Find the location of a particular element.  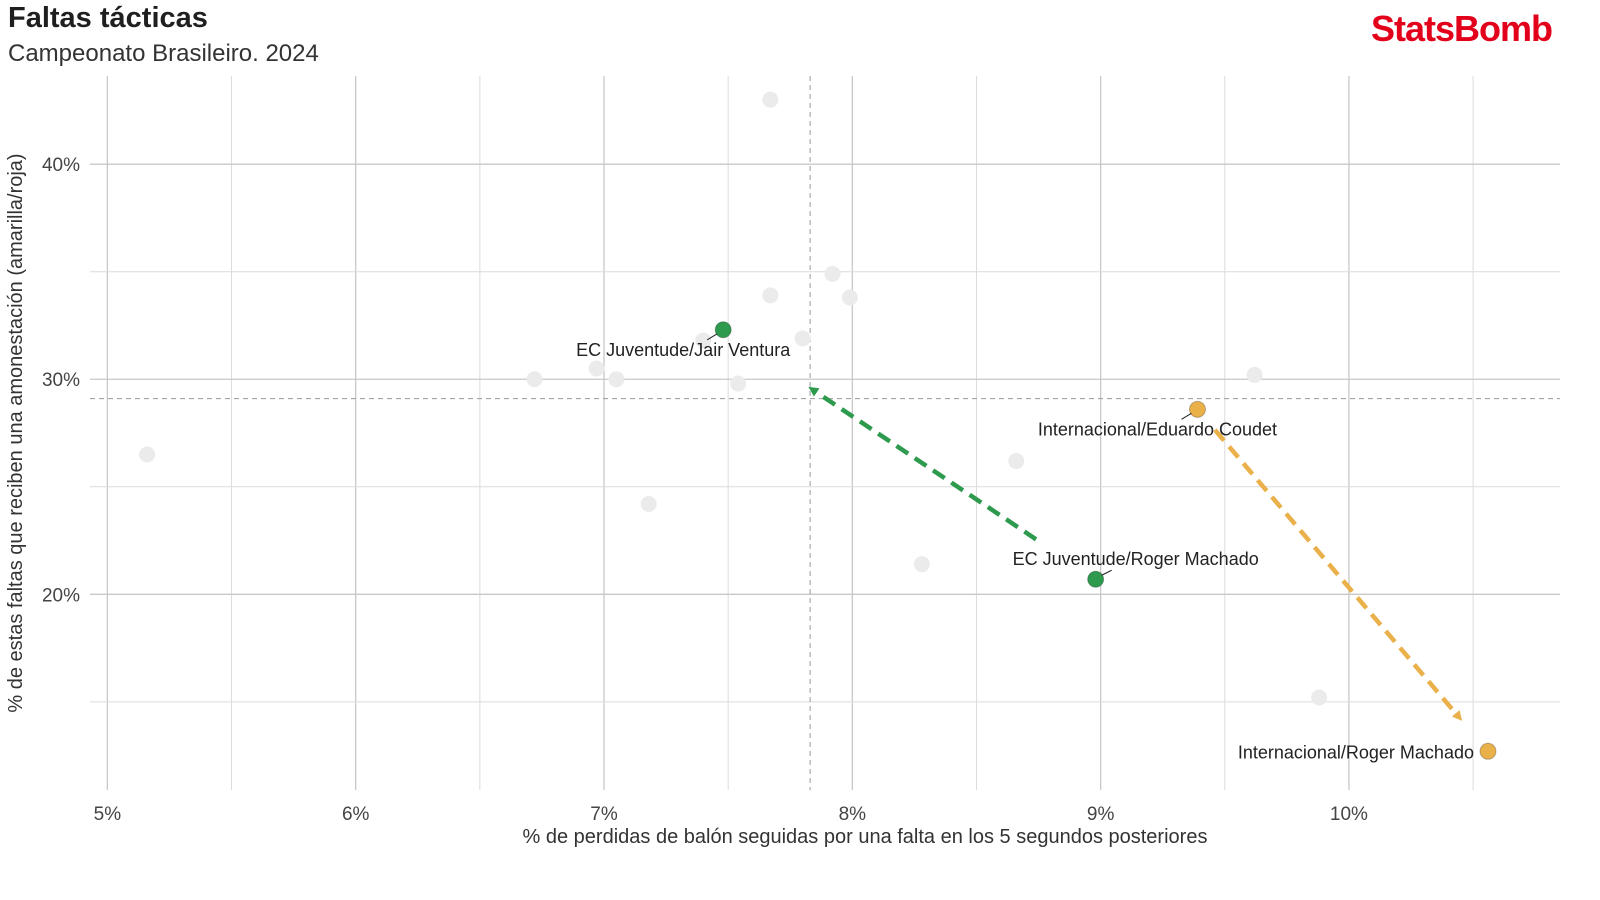

x-tick-label: 10% is located at coordinates (1349, 814).